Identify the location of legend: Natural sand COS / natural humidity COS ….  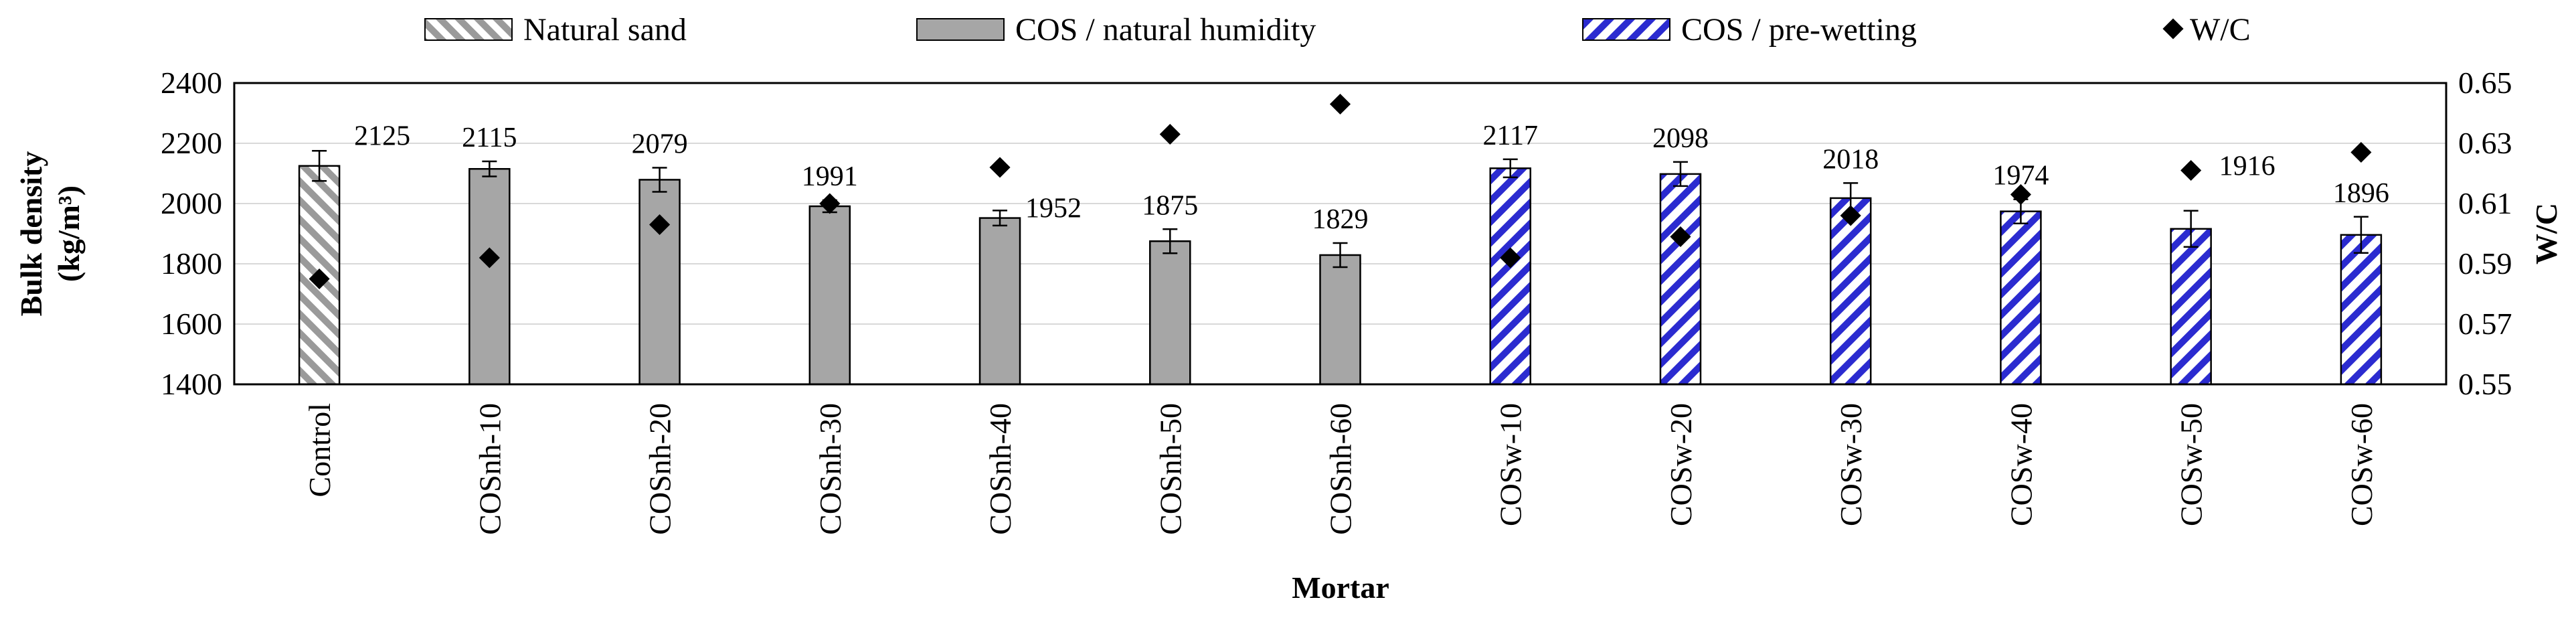
(1337, 30).